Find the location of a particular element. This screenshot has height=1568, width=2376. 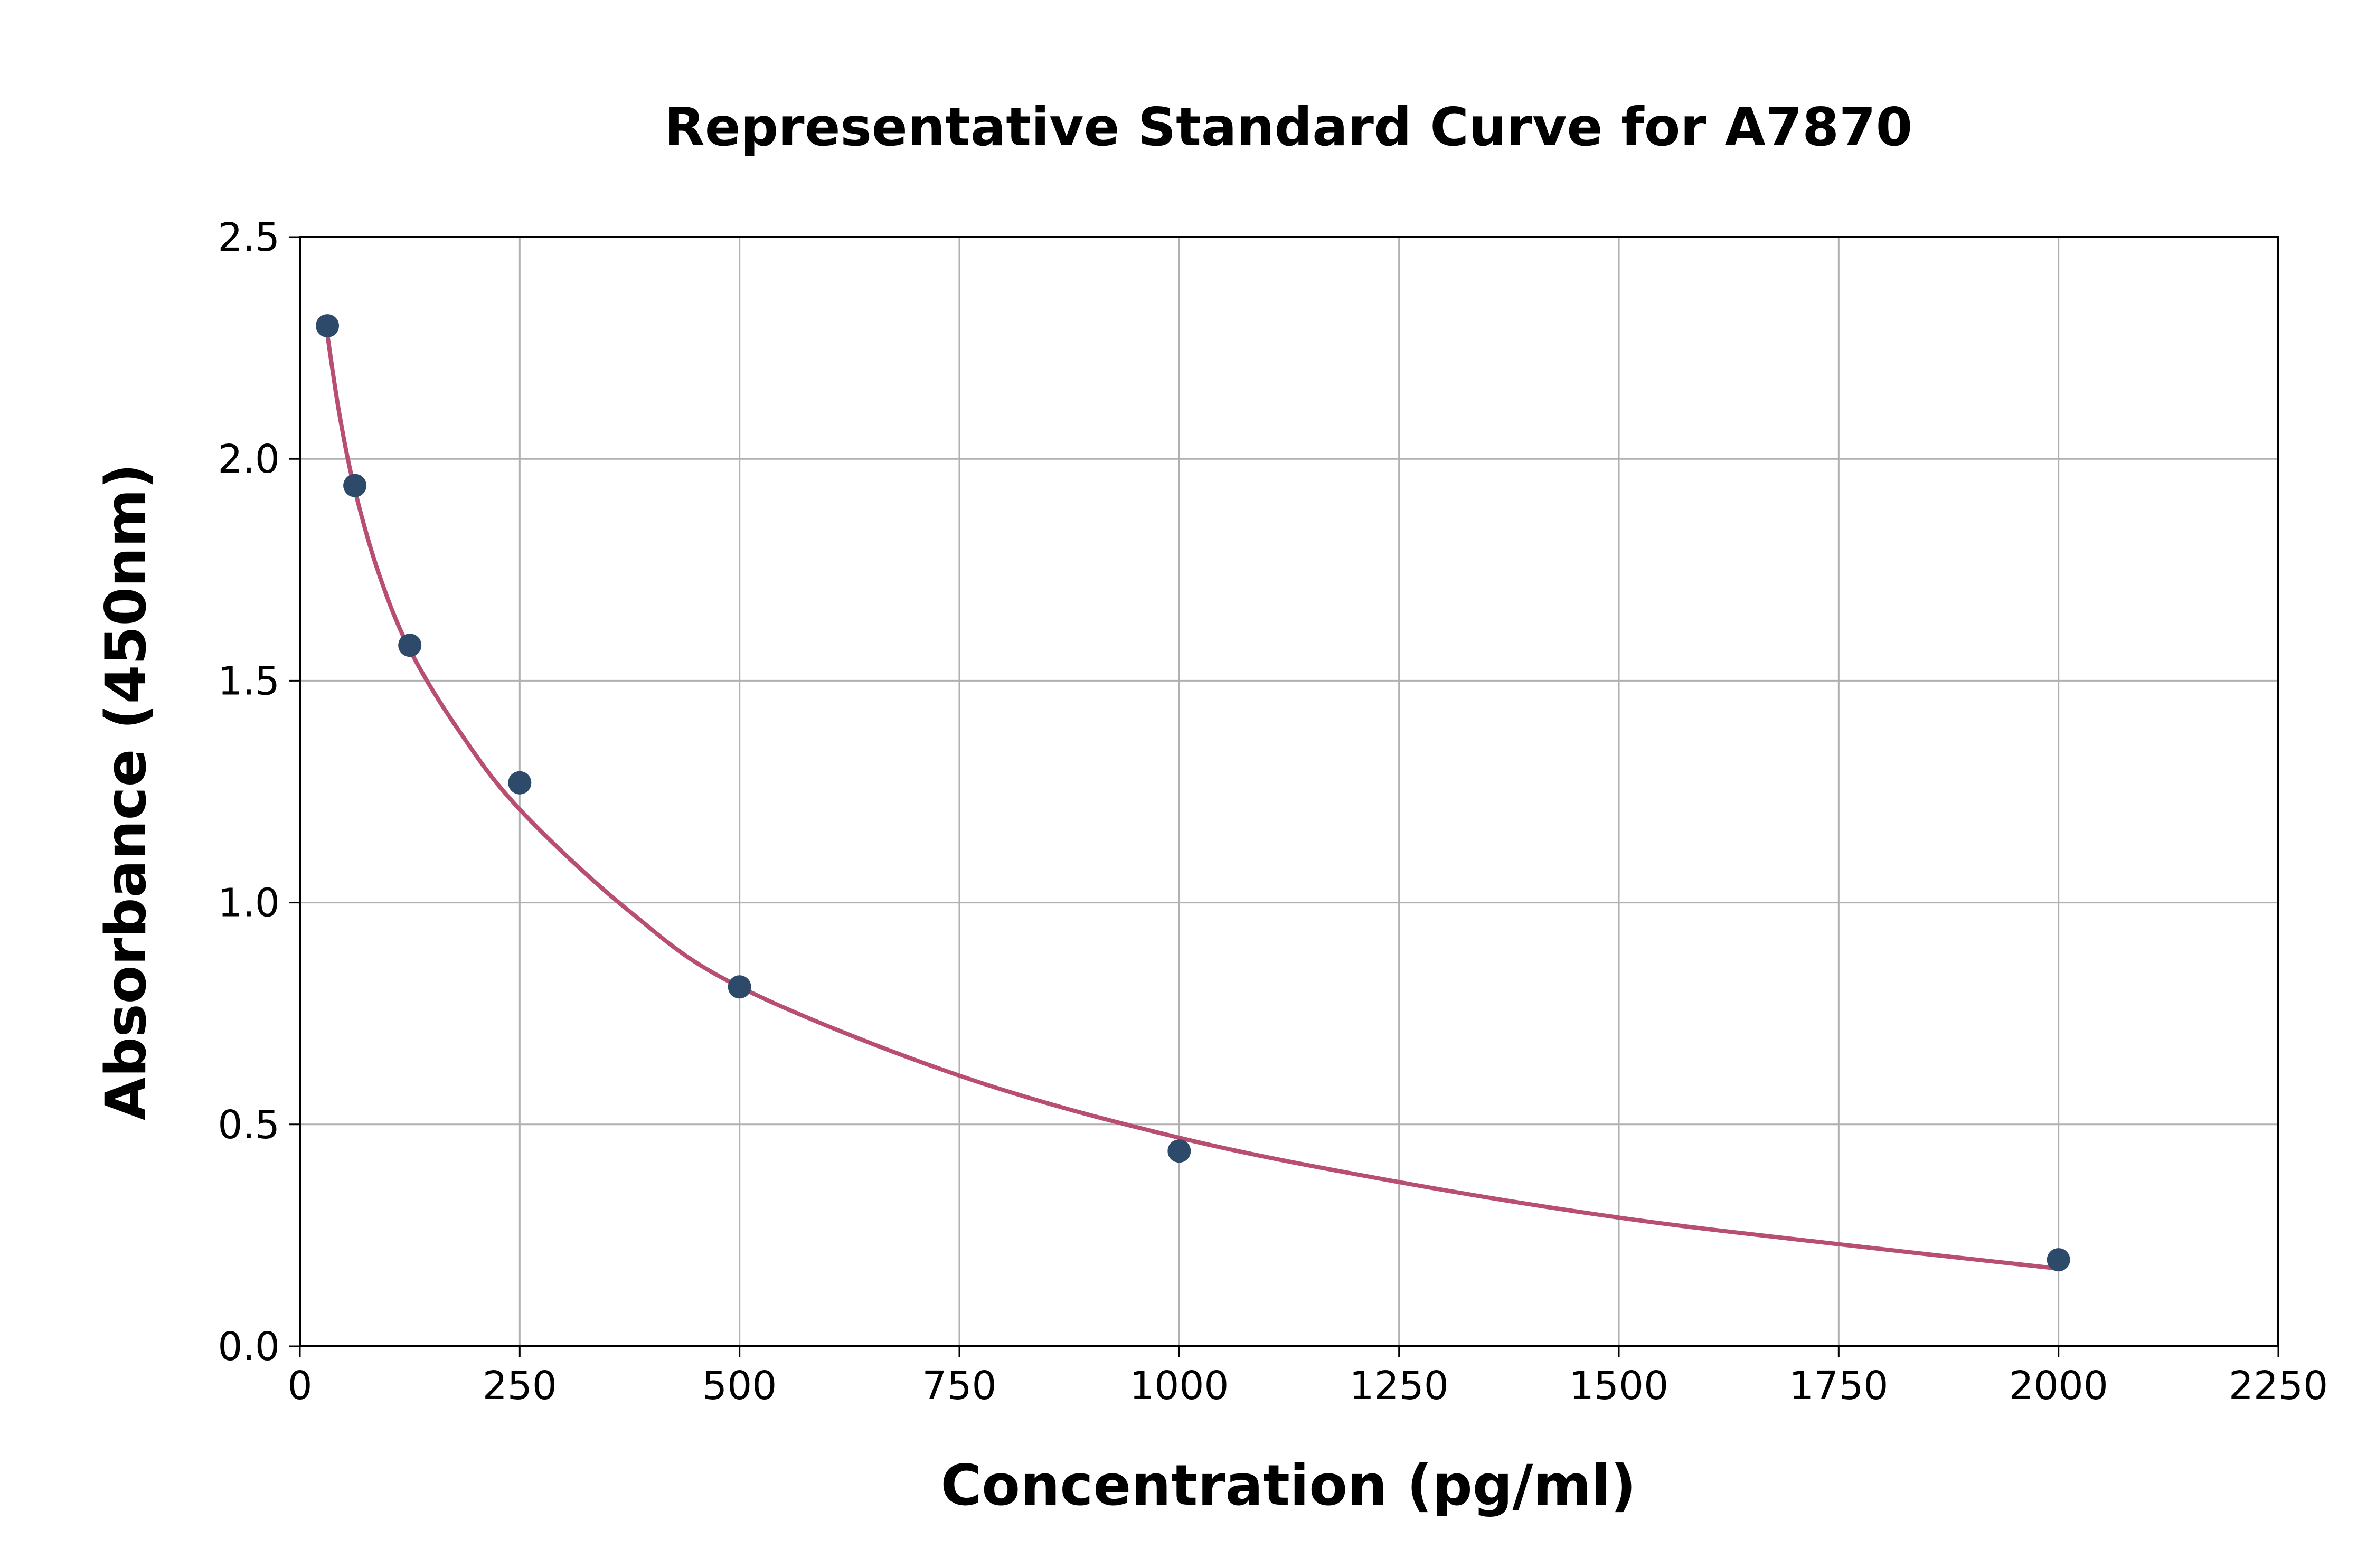

x-tick-label: 250 is located at coordinates (520, 1386).